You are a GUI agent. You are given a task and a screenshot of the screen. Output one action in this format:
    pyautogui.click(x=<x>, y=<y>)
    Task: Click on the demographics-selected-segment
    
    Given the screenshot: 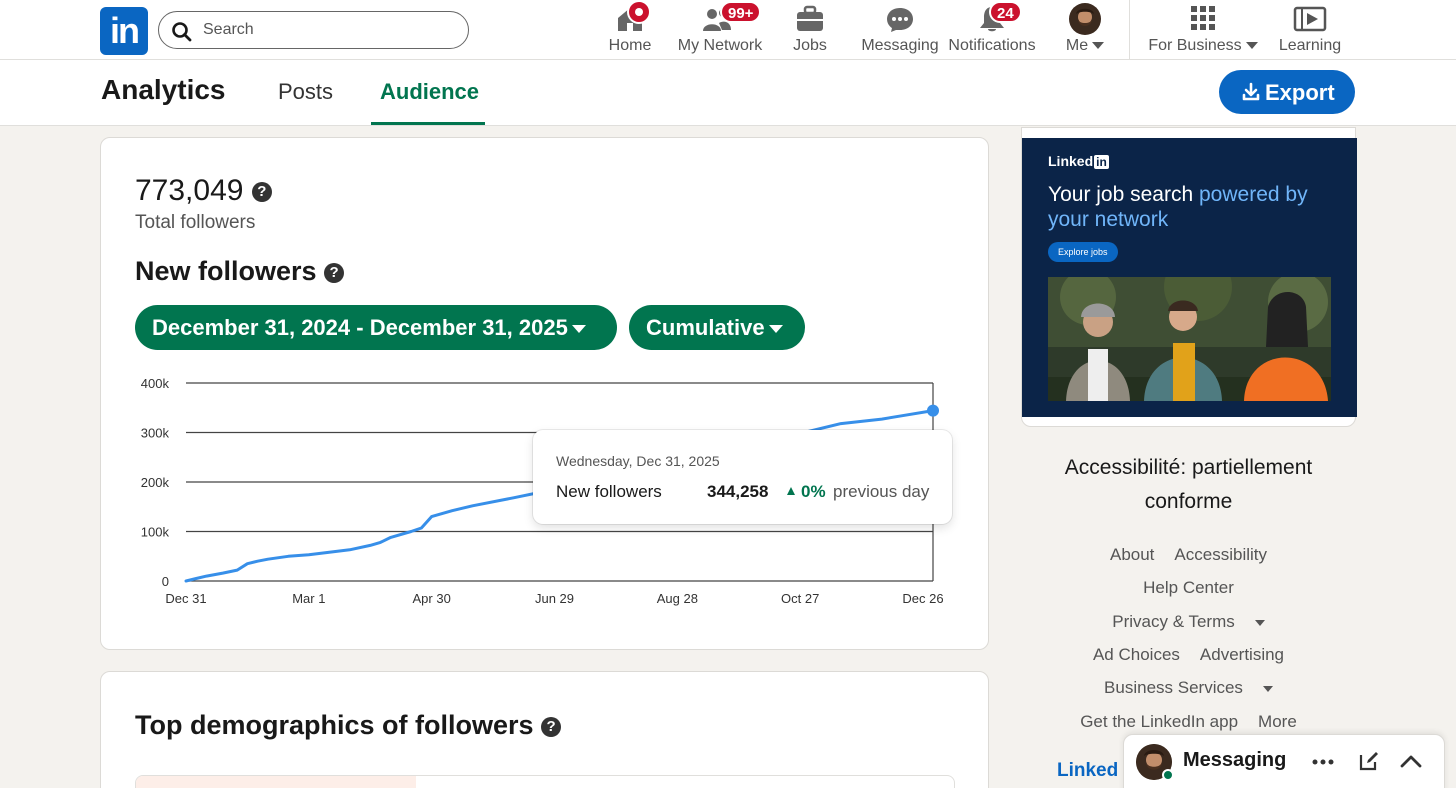 What is the action you would take?
    pyautogui.click(x=276, y=782)
    